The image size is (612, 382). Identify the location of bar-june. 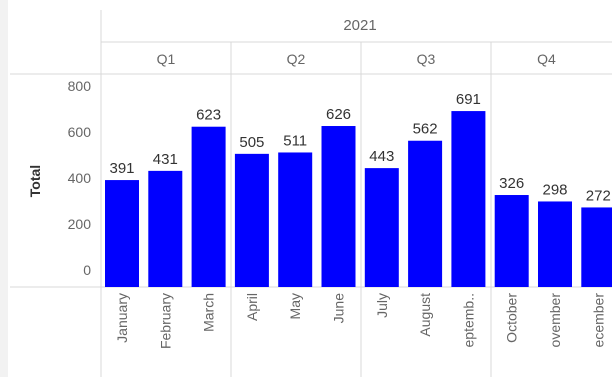
(338, 207).